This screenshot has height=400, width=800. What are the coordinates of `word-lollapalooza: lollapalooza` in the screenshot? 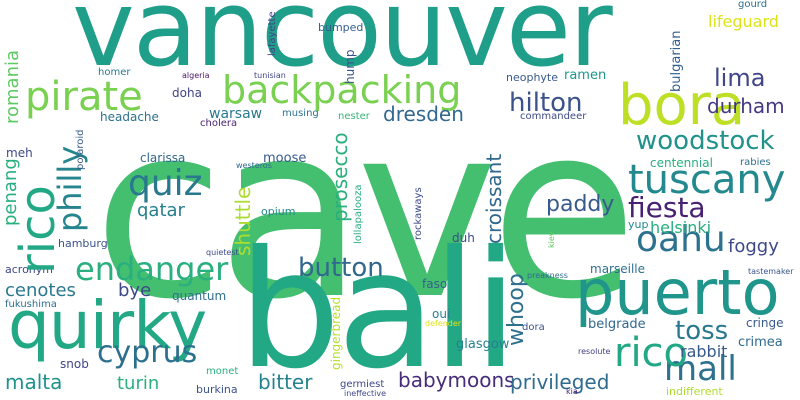 It's located at (358, 214).